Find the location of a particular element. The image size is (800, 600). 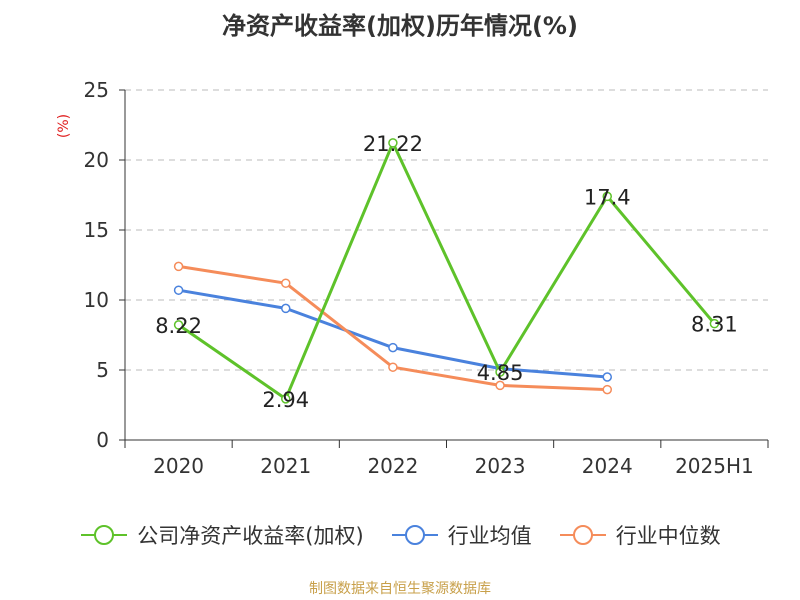

x-tick-label: 2024 is located at coordinates (607, 466).